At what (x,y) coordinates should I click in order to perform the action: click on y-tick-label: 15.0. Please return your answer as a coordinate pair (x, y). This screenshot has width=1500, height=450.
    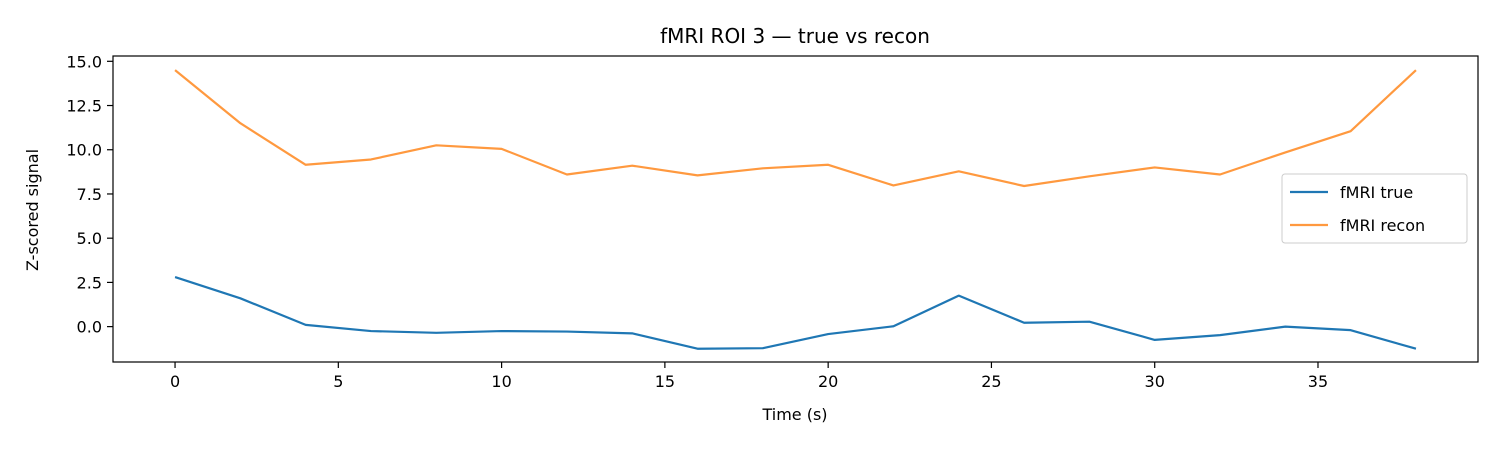
    Looking at the image, I should click on (84, 61).